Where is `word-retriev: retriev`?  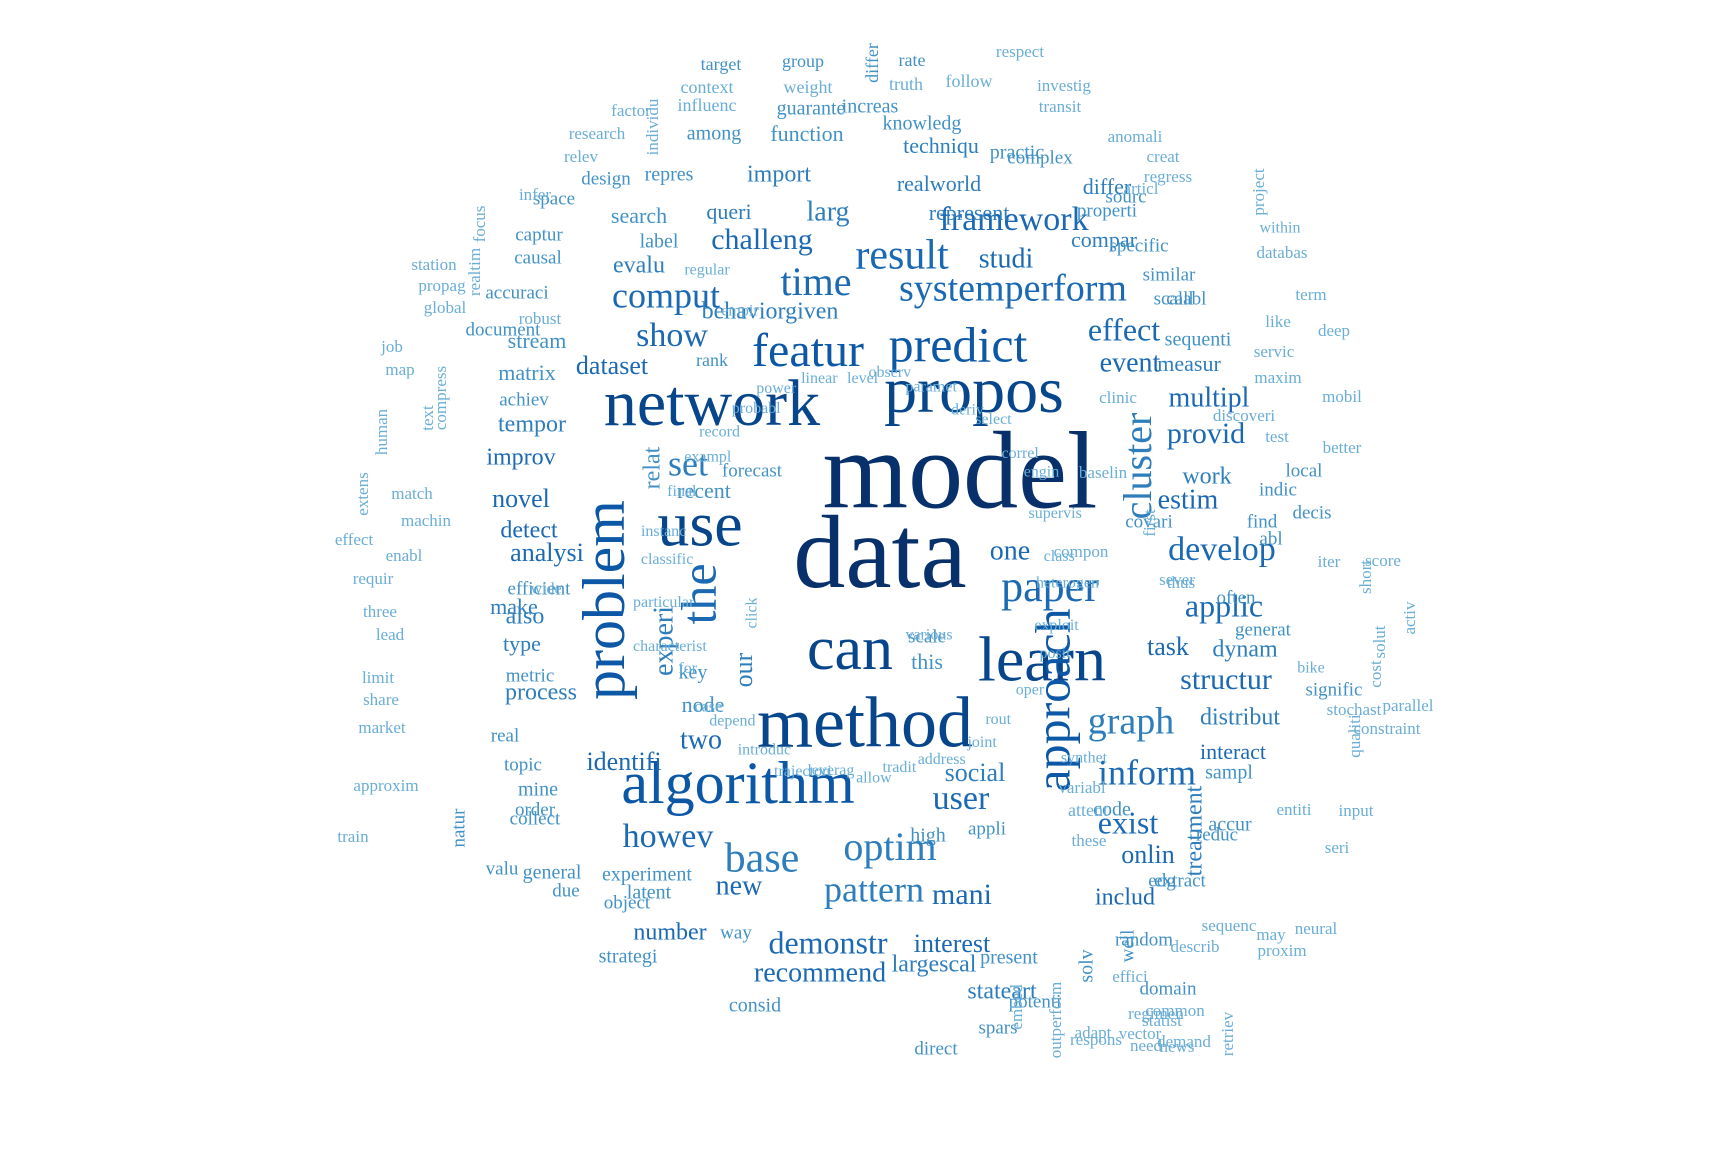
word-retriev: retriev is located at coordinates (1227, 1033).